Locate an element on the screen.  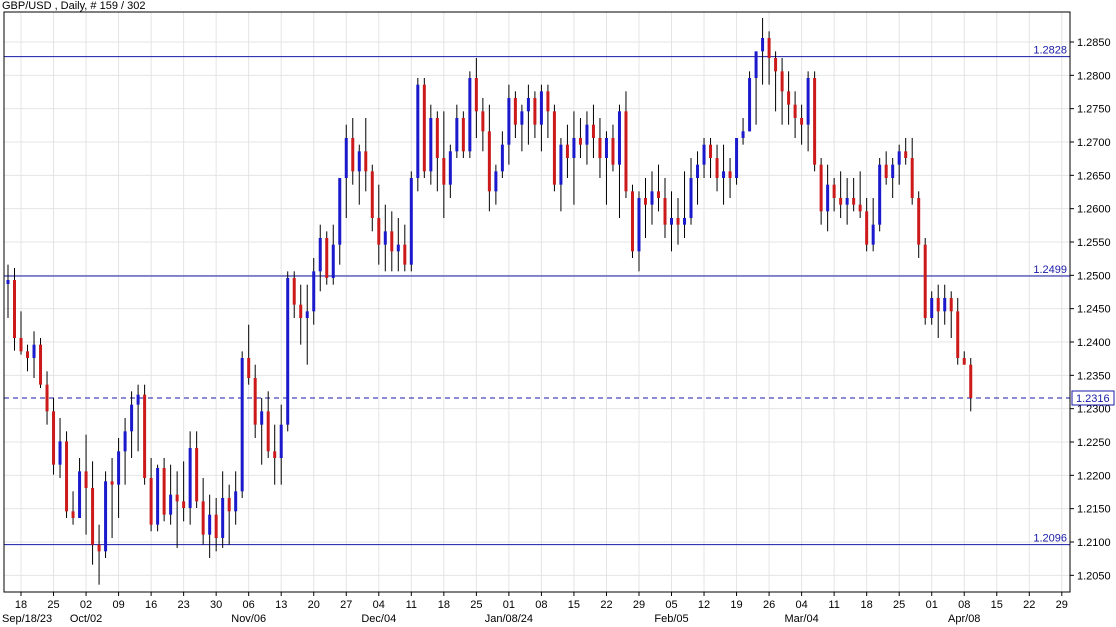
y-tick-label: 1.2600 is located at coordinates (1094, 210).